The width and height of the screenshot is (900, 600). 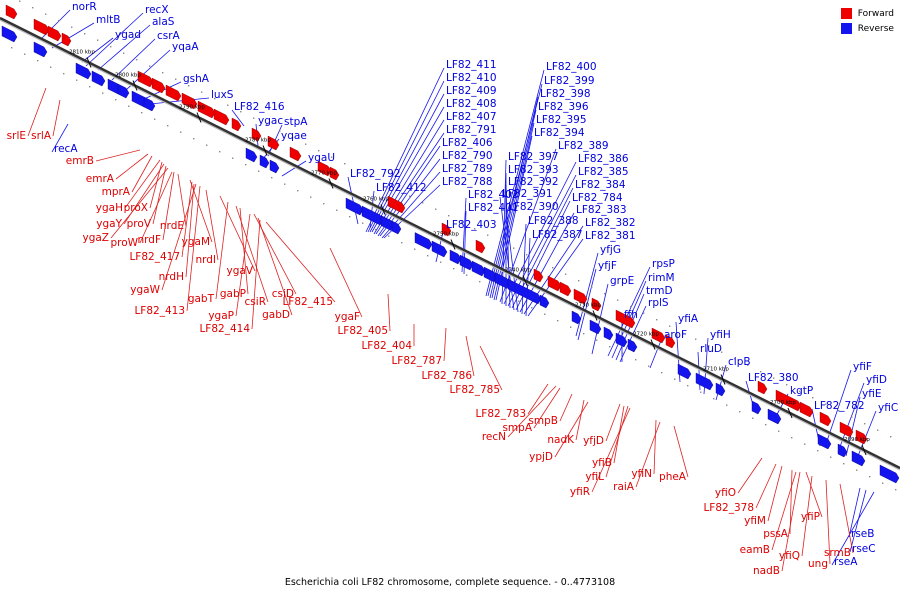 I want to click on gene-label-lf82-791: LF82_791, so click(x=471, y=130).